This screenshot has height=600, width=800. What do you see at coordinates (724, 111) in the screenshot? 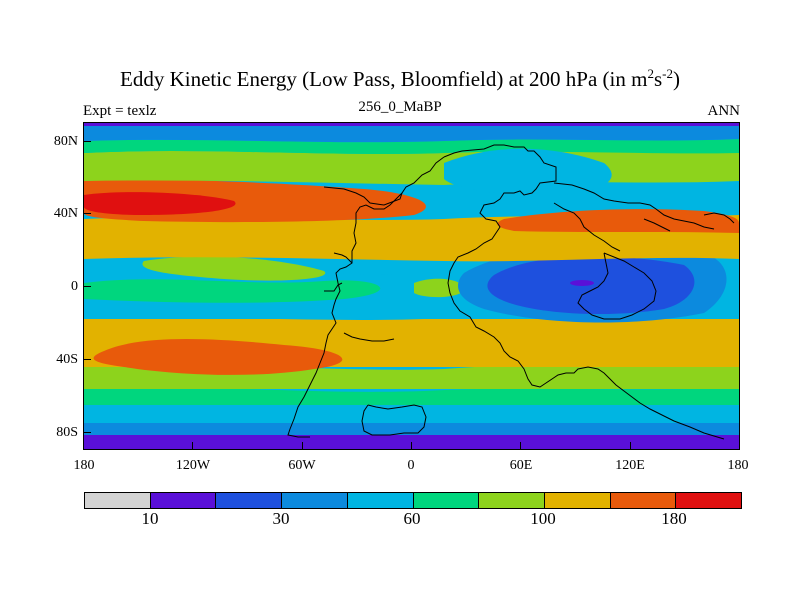
I see `period-label: ANN` at bounding box center [724, 111].